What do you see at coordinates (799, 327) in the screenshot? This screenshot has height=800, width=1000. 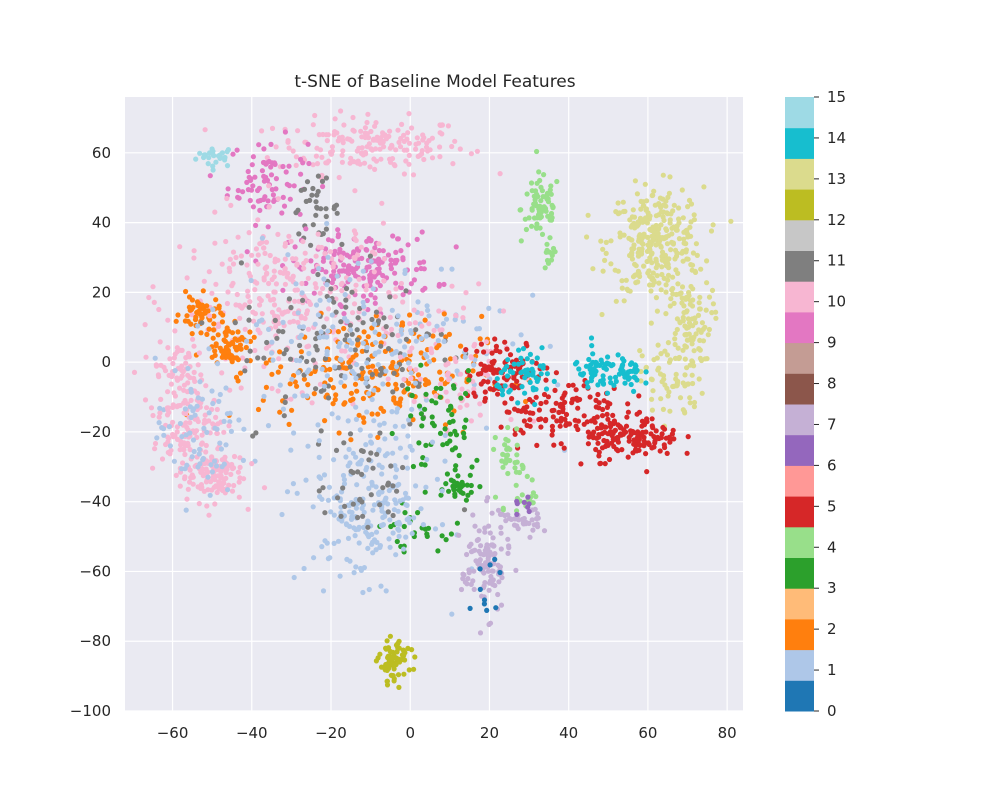 I see `colorbar-segment` at bounding box center [799, 327].